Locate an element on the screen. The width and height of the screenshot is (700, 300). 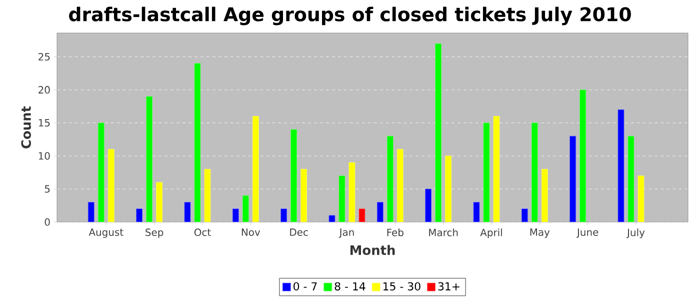
x-tick-label: June is located at coordinates (587, 233).